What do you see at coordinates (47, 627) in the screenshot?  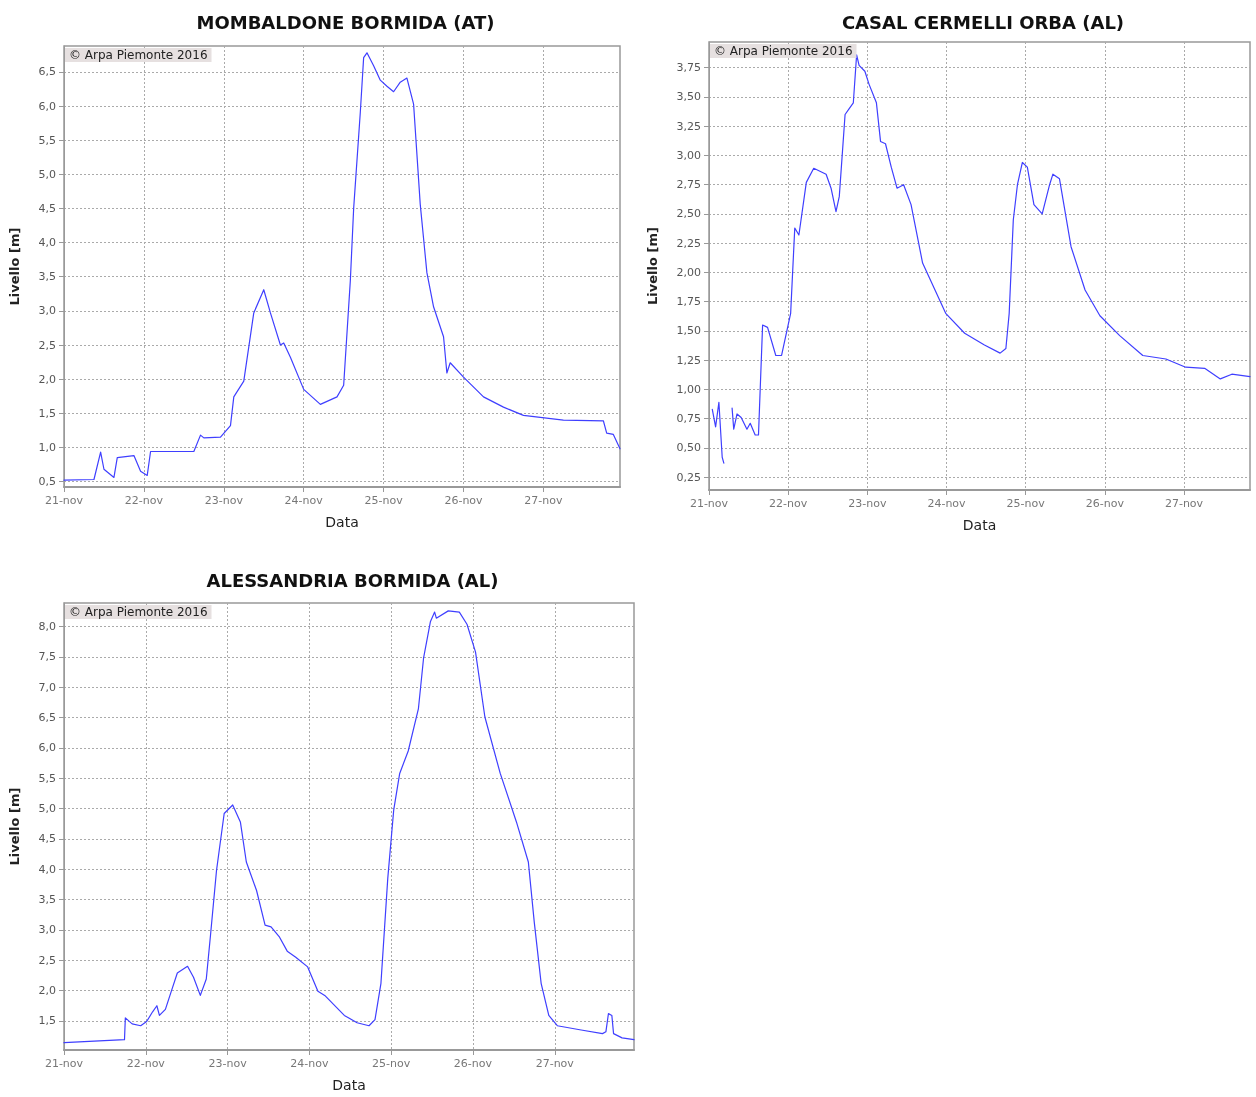 I see `y-tick-label: 8,0` at bounding box center [47, 627].